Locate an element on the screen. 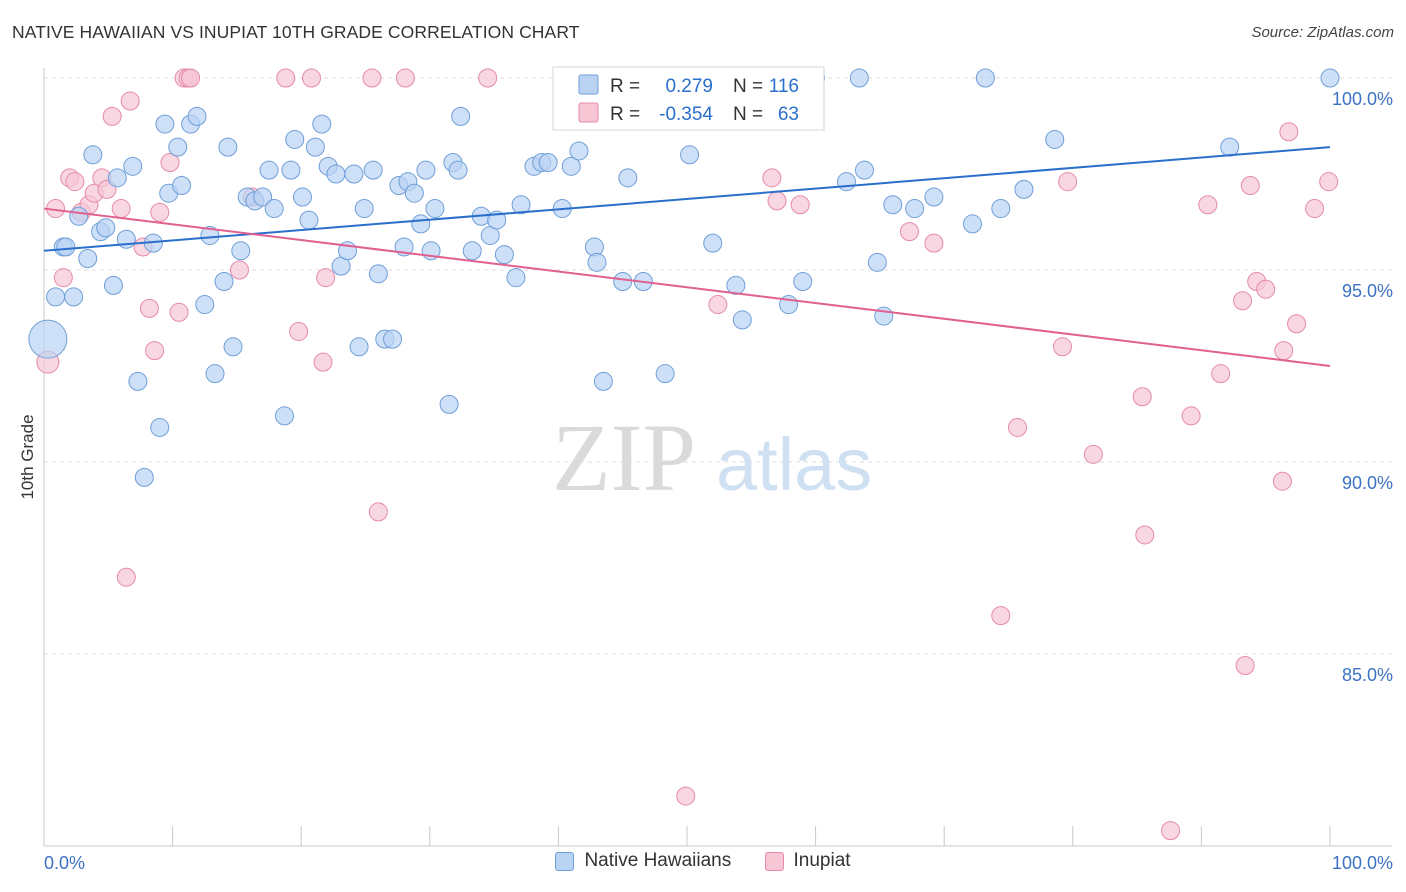  chart-source: Source: ZipAtlas.com is located at coordinates (1322, 32).